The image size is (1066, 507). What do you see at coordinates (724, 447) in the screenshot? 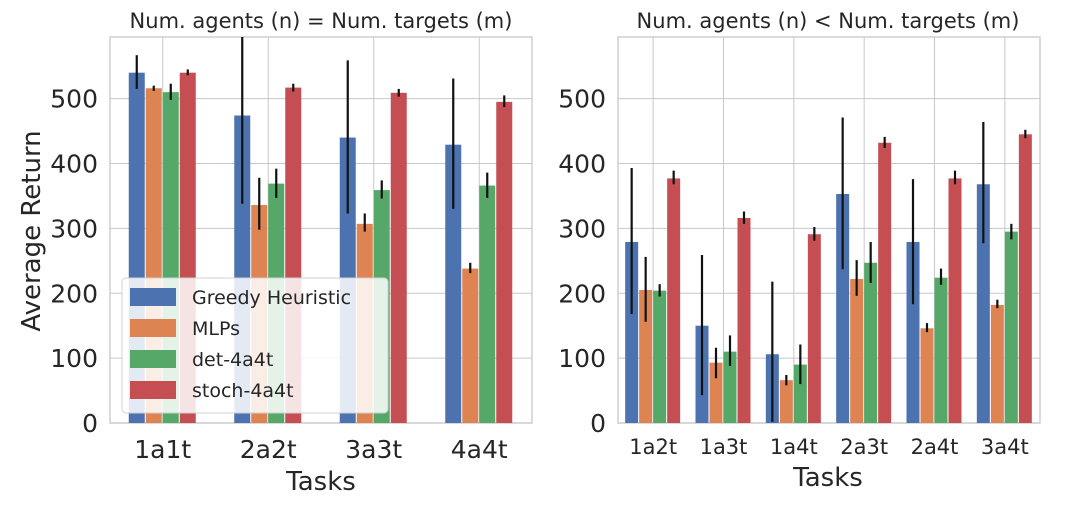
I see `x-tick-label: 1a3t` at bounding box center [724, 447].